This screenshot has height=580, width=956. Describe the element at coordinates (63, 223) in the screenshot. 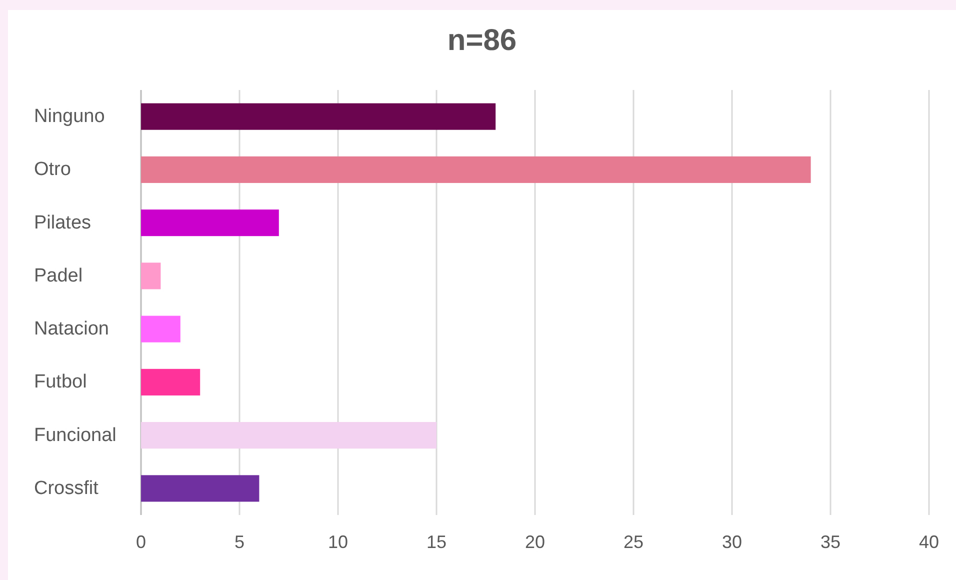

I see `y-tick-label: Pilates` at that location.